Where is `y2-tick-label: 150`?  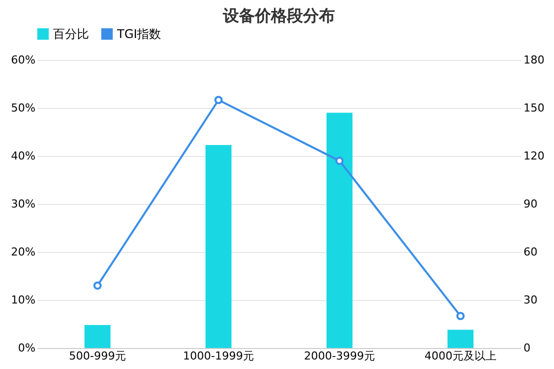 y2-tick-label: 150 is located at coordinates (534, 108).